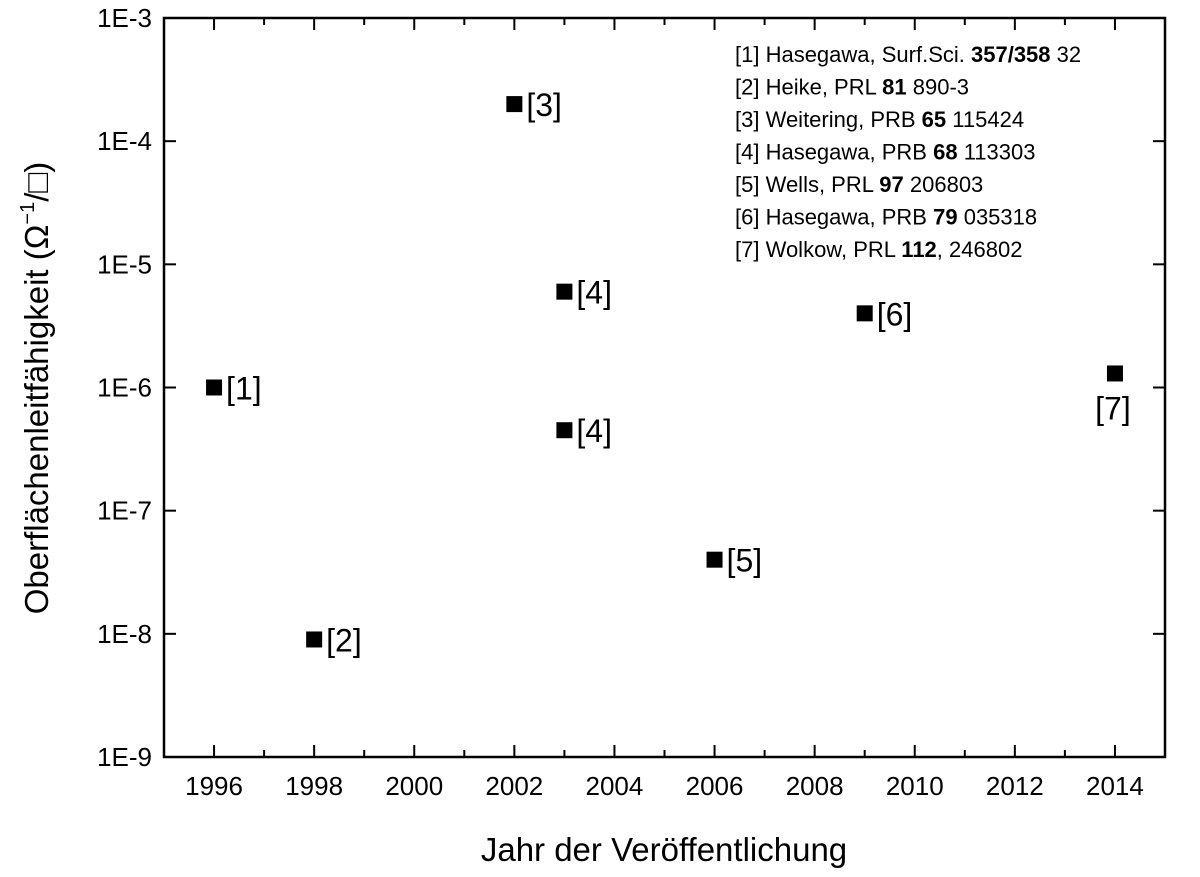 The width and height of the screenshot is (1200, 877). Describe the element at coordinates (36, 388) in the screenshot. I see `y-axis-title: Oberflächenleitfähigkeit (Ω−1/□)` at that location.